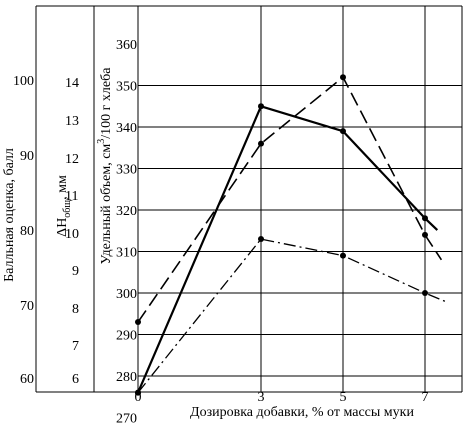  What do you see at coordinates (72, 83) in the screenshot?
I see `height-tick-label: 14` at bounding box center [72, 83].